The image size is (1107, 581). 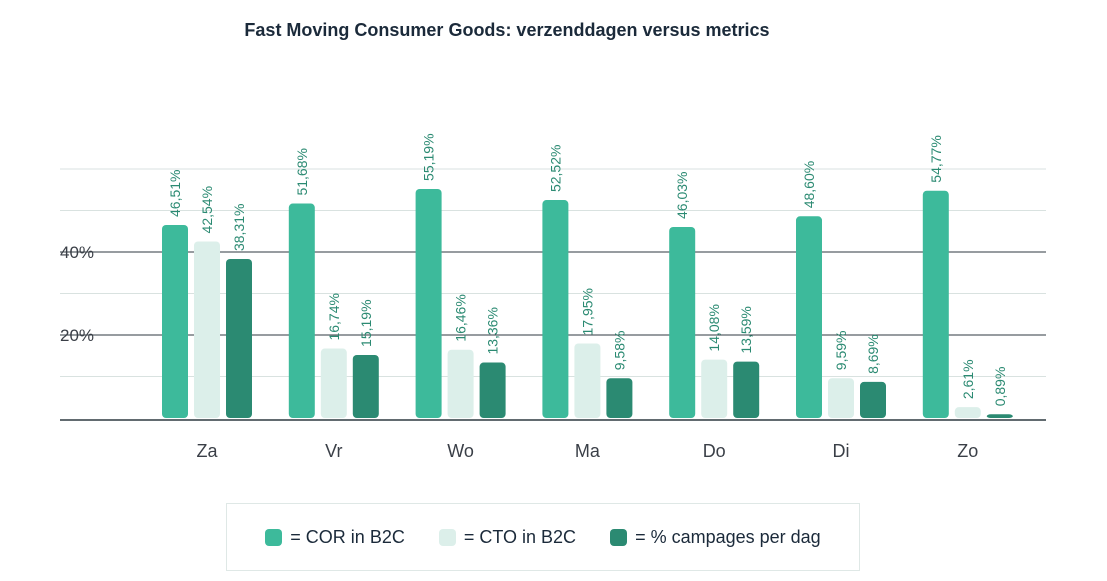 I want to click on data-label: 16,46%, so click(x=461, y=317).